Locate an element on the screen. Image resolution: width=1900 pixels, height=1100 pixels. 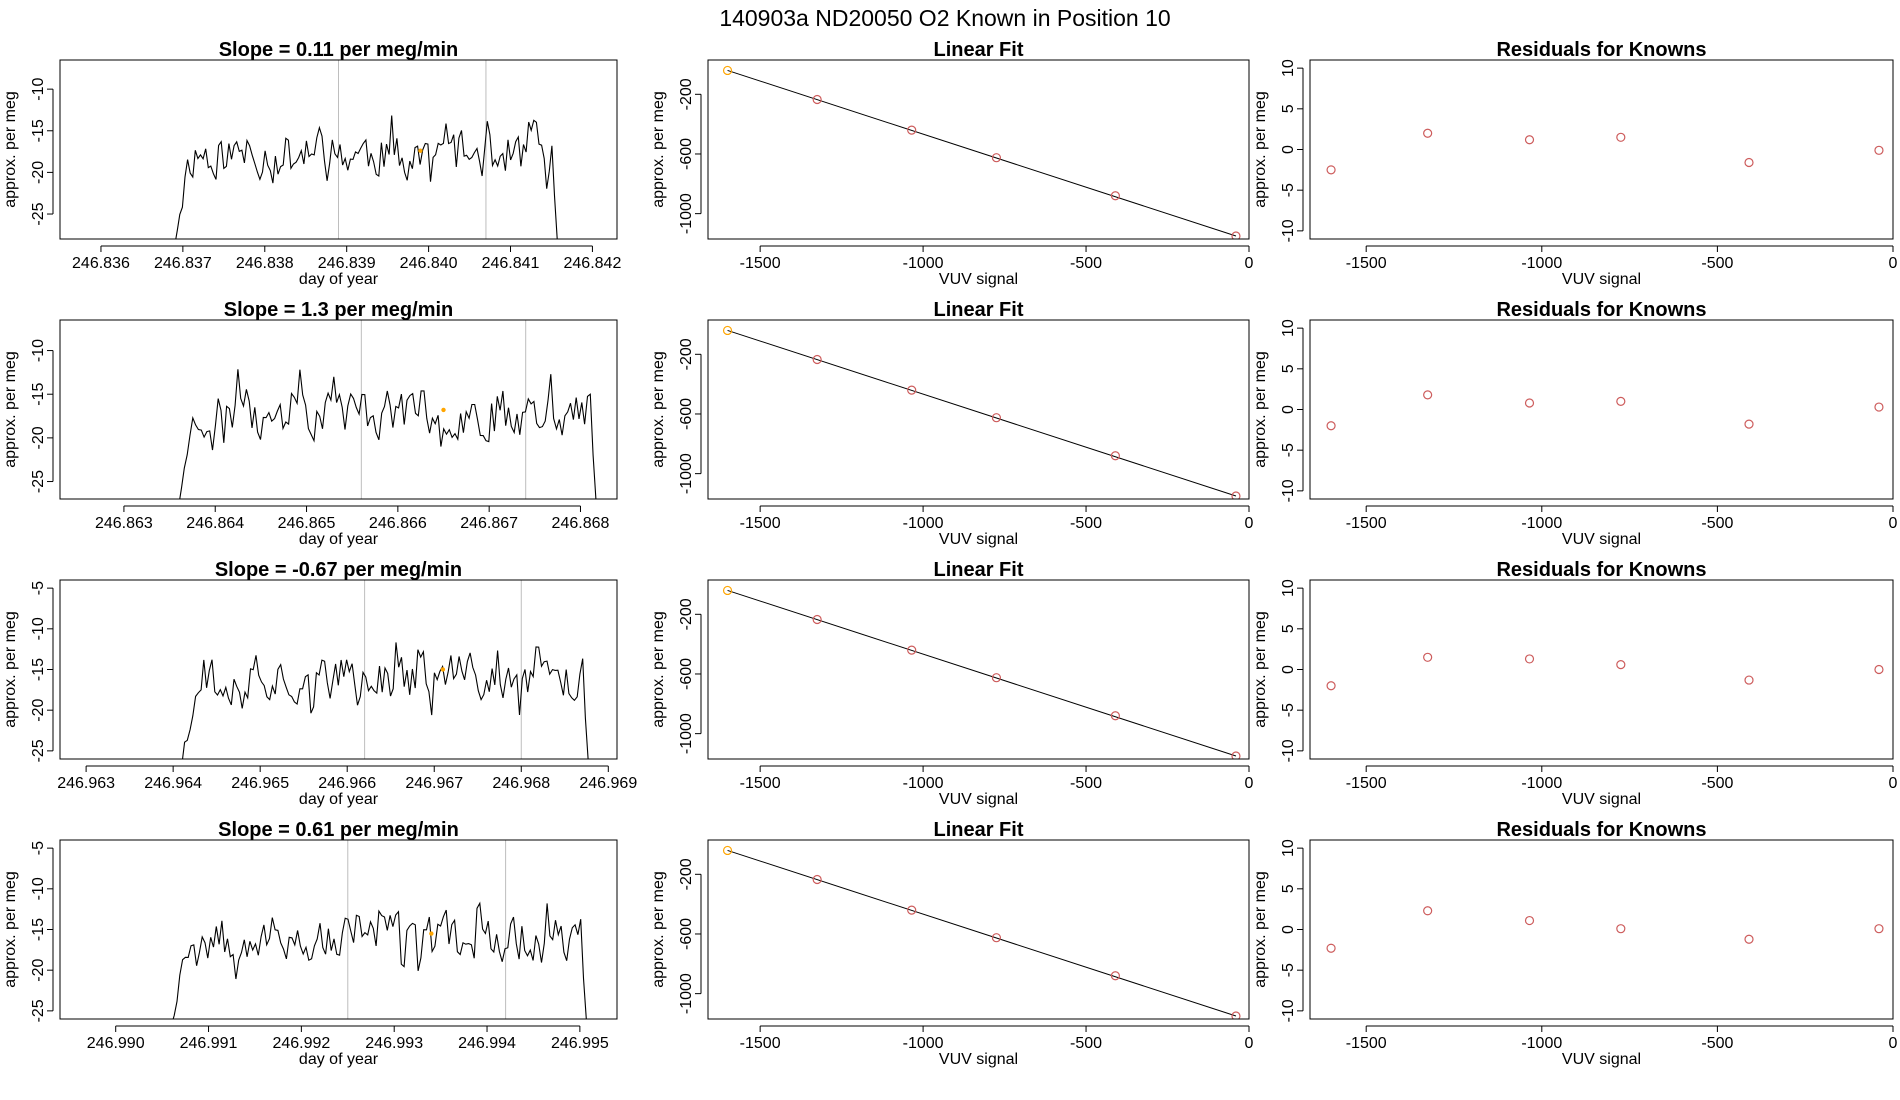
x-axis-label: VUV signal is located at coordinates (1601, 279).